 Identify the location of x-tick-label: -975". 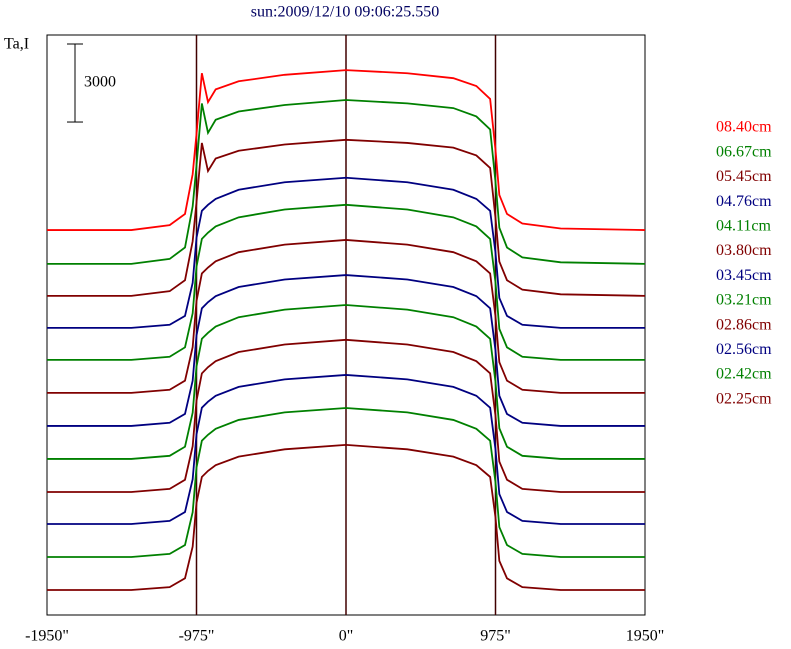
(197, 636).